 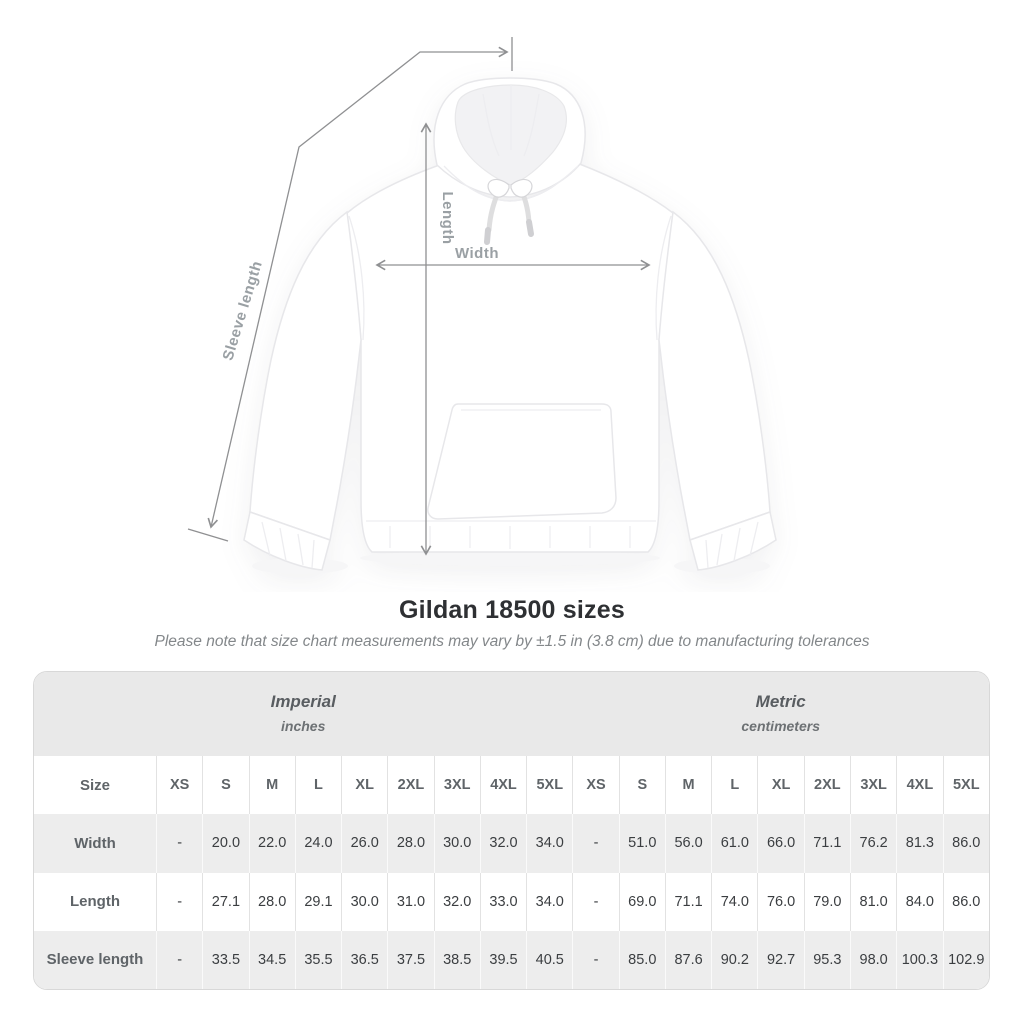 I want to click on value-cell: 39.5, so click(x=502, y=959).